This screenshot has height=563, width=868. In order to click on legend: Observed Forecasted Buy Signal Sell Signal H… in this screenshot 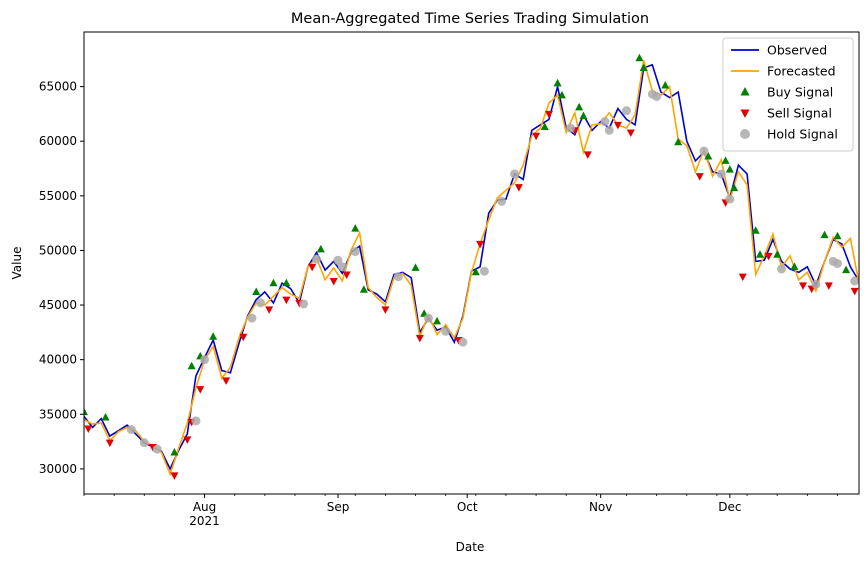, I will do `click(788, 94)`.